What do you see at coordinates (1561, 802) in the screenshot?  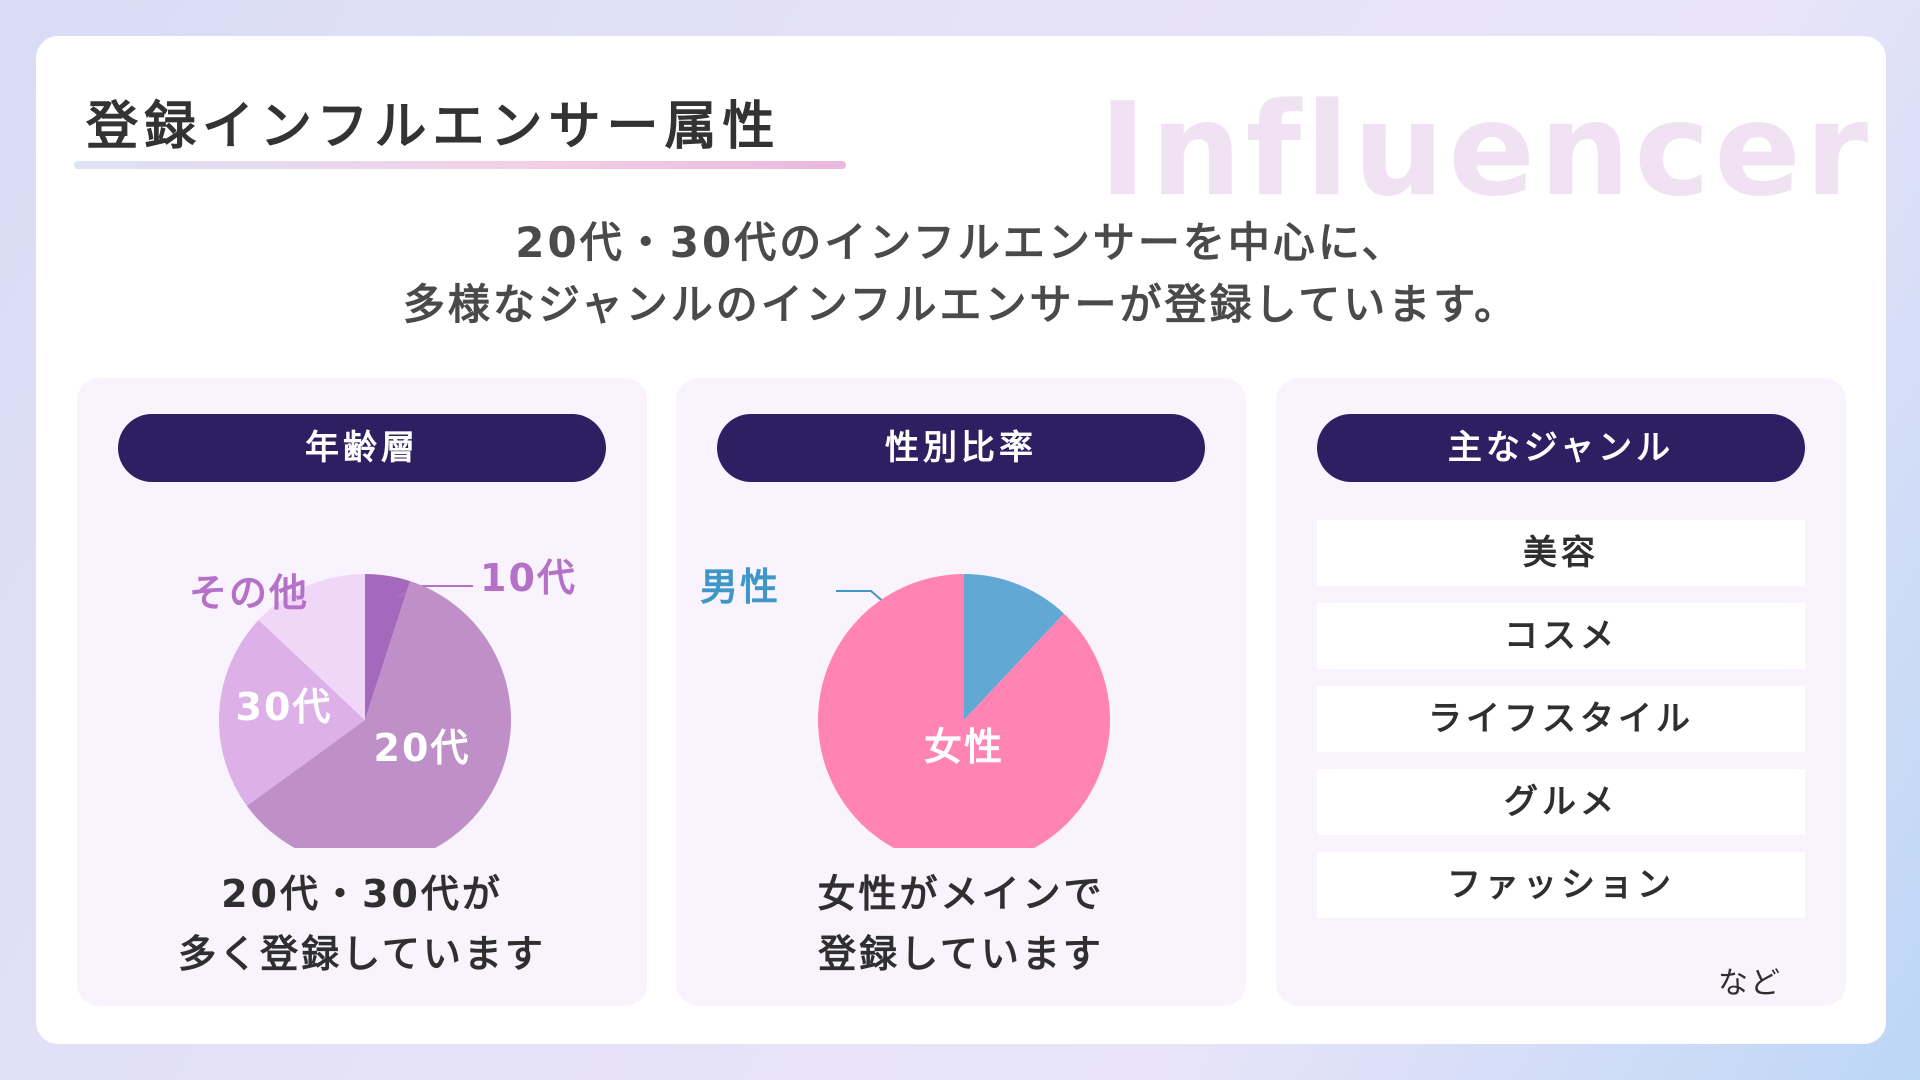 I see `genre-item-gourmet: グルメ` at bounding box center [1561, 802].